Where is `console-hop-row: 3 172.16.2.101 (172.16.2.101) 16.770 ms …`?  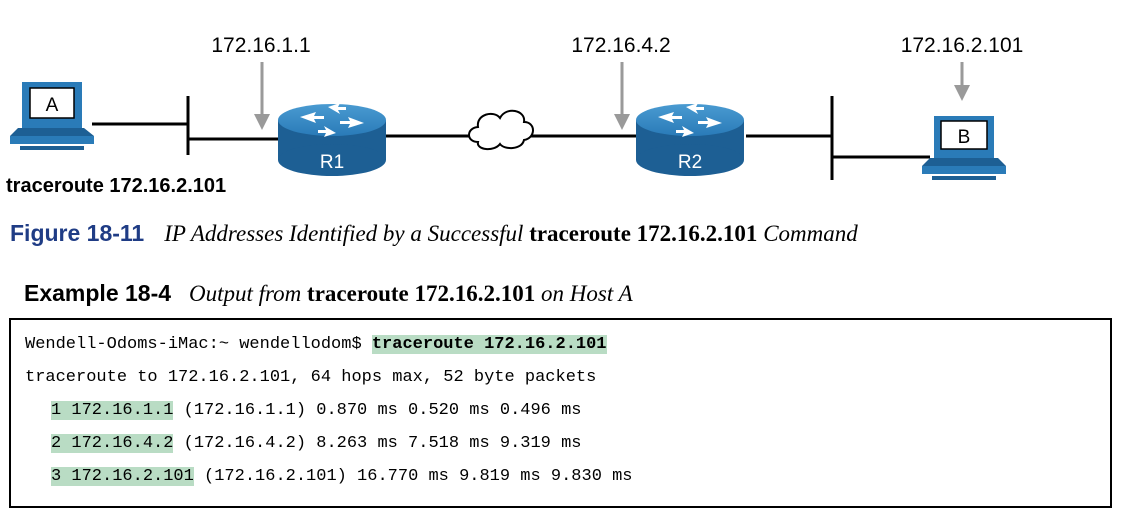
console-hop-row: 3 172.16.2.101 (172.16.2.101) 16.770 ms … is located at coordinates (560, 476).